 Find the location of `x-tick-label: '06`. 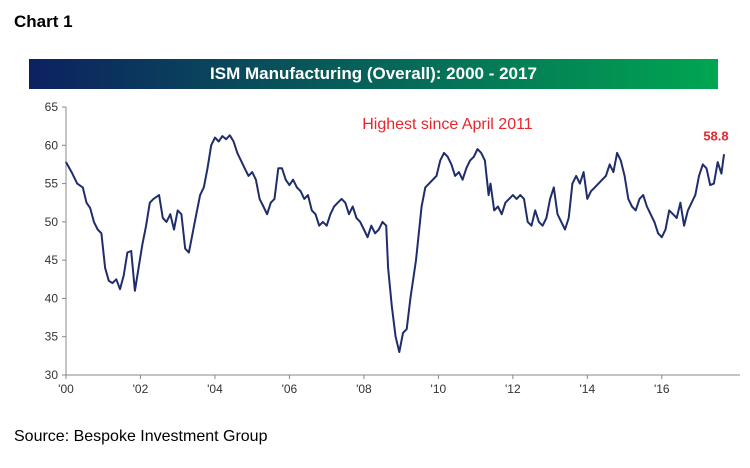

x-tick-label: '06 is located at coordinates (290, 389).